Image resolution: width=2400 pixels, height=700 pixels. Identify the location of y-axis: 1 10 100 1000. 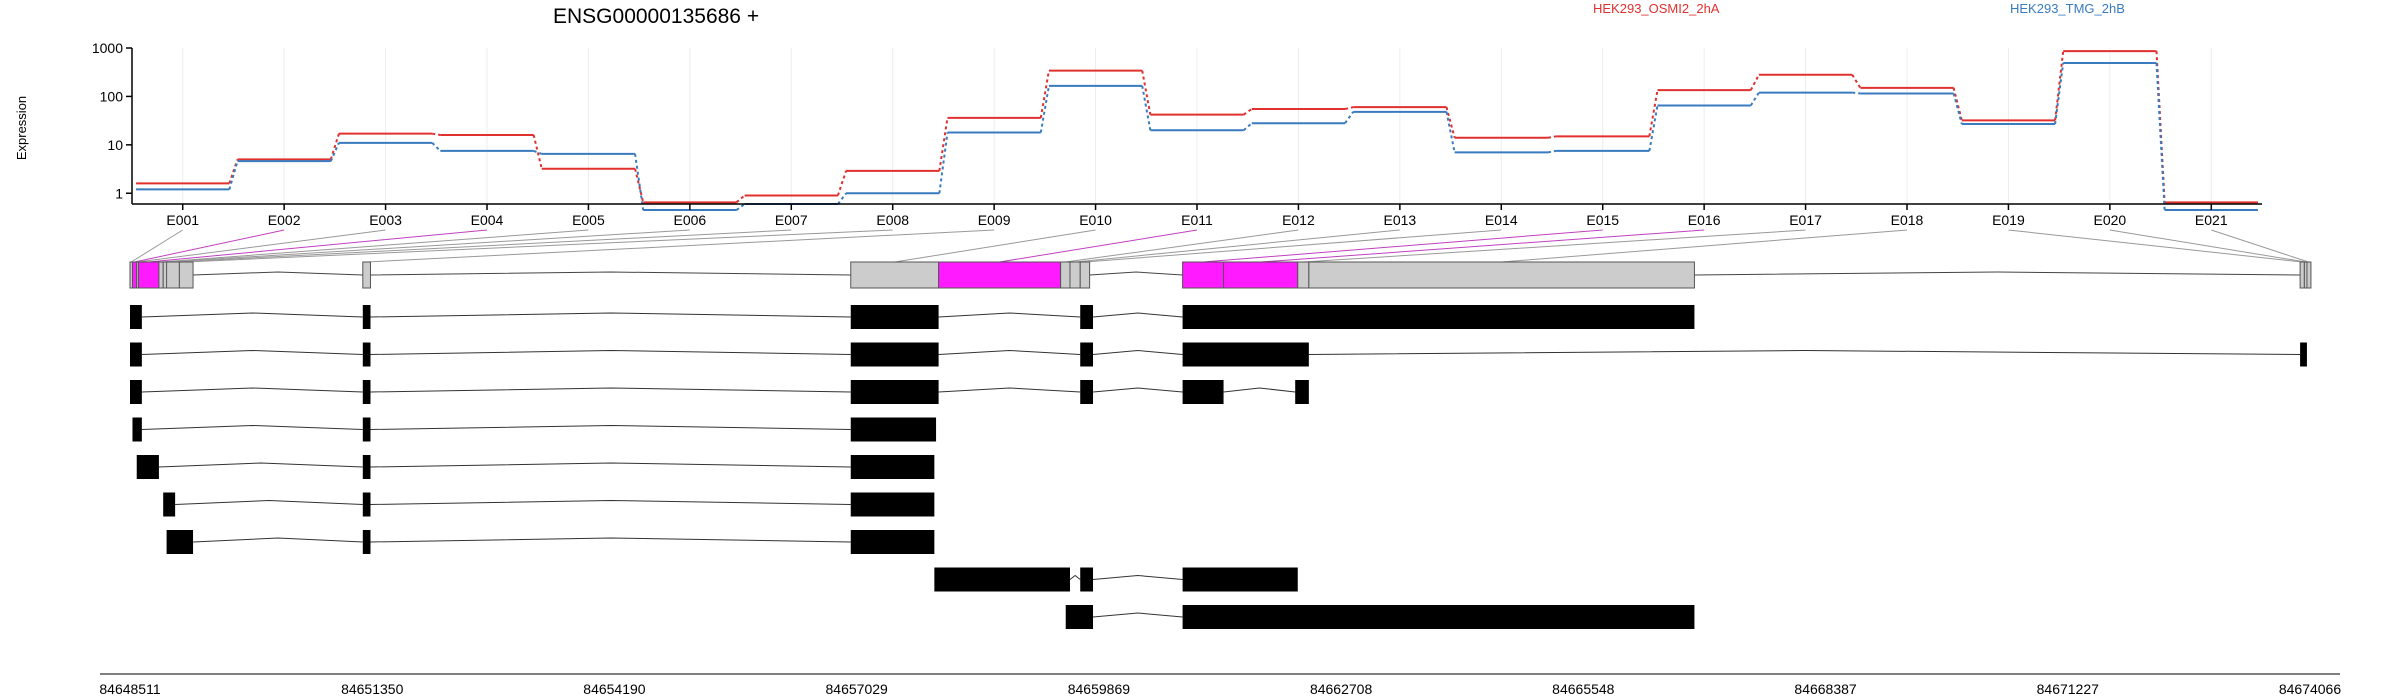
(112, 122).